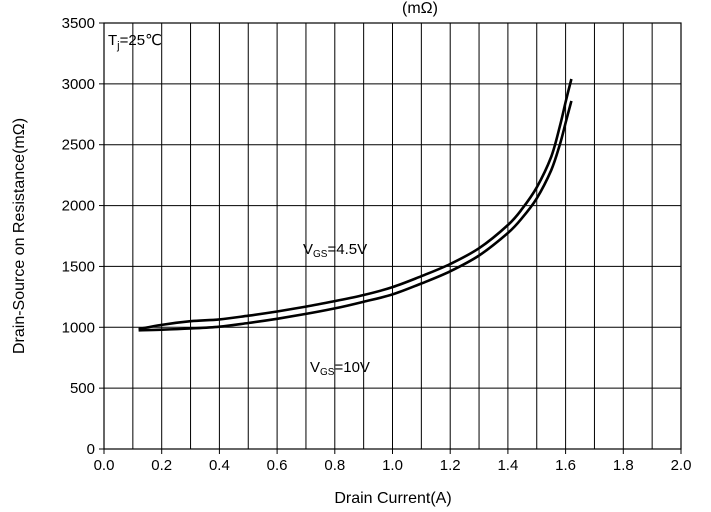 Image resolution: width=711 pixels, height=512 pixels. I want to click on x-tick-label: 0.8, so click(334, 465).